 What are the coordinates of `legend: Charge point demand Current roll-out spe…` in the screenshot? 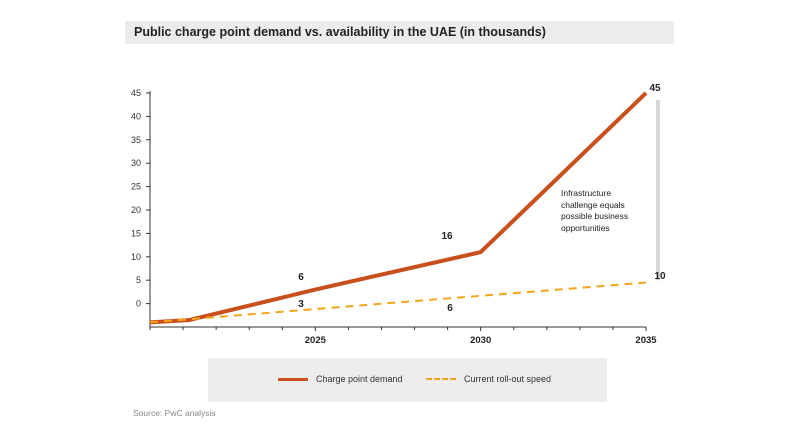 It's located at (407, 380).